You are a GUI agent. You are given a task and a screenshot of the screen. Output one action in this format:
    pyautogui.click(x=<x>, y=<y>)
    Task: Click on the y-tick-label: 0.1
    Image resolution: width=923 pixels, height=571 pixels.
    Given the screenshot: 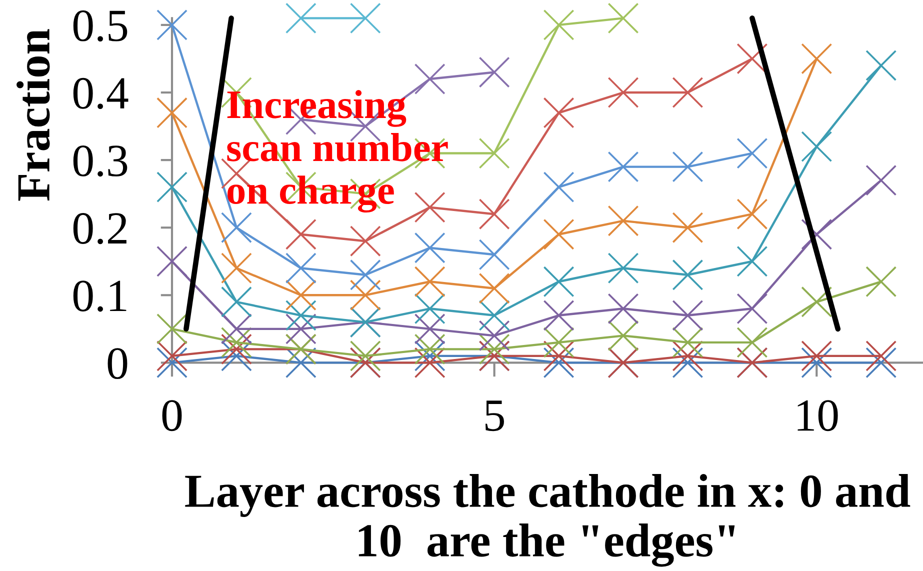 What is the action you would take?
    pyautogui.click(x=99, y=296)
    